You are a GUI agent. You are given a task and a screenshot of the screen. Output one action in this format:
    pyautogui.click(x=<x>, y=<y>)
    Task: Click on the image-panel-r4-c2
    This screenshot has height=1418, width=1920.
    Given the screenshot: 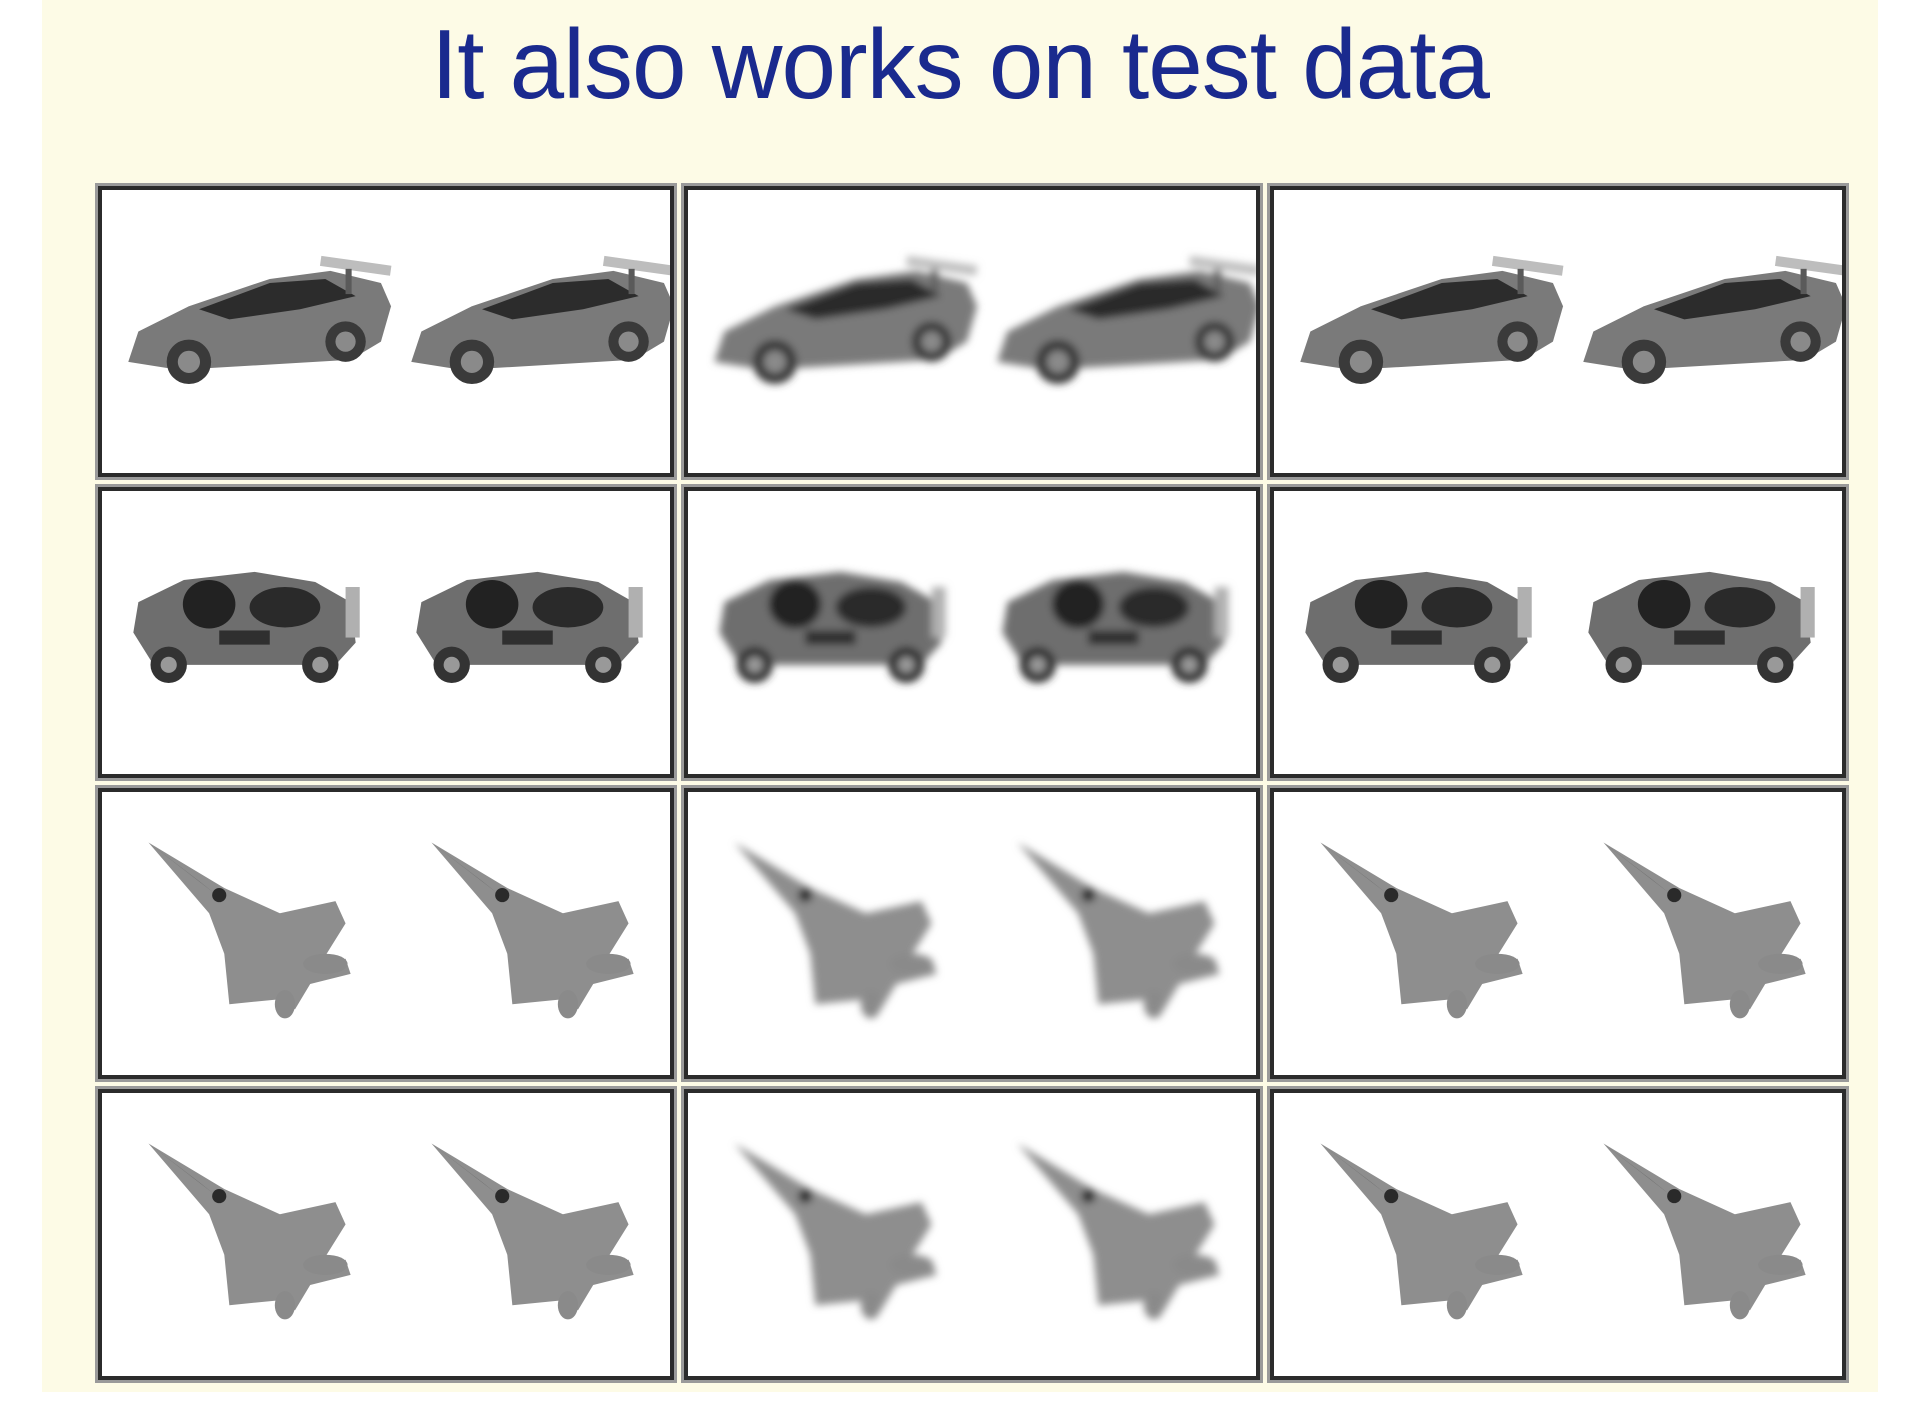 What is the action you would take?
    pyautogui.click(x=972, y=1234)
    